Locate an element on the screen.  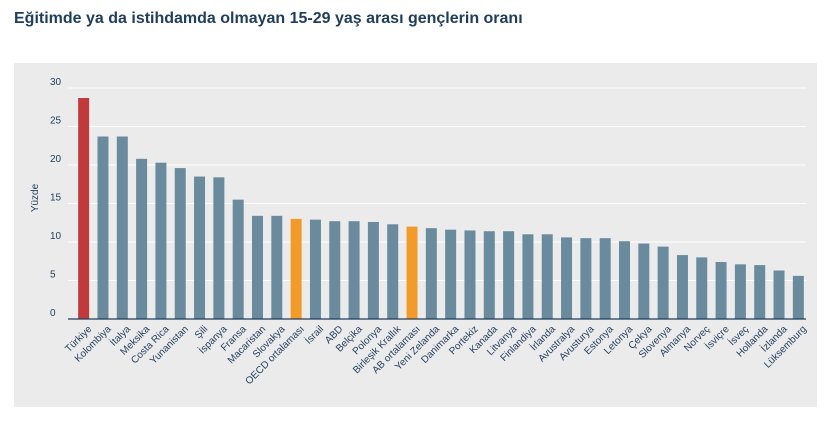
y-tick-label: 20 is located at coordinates (56, 159).